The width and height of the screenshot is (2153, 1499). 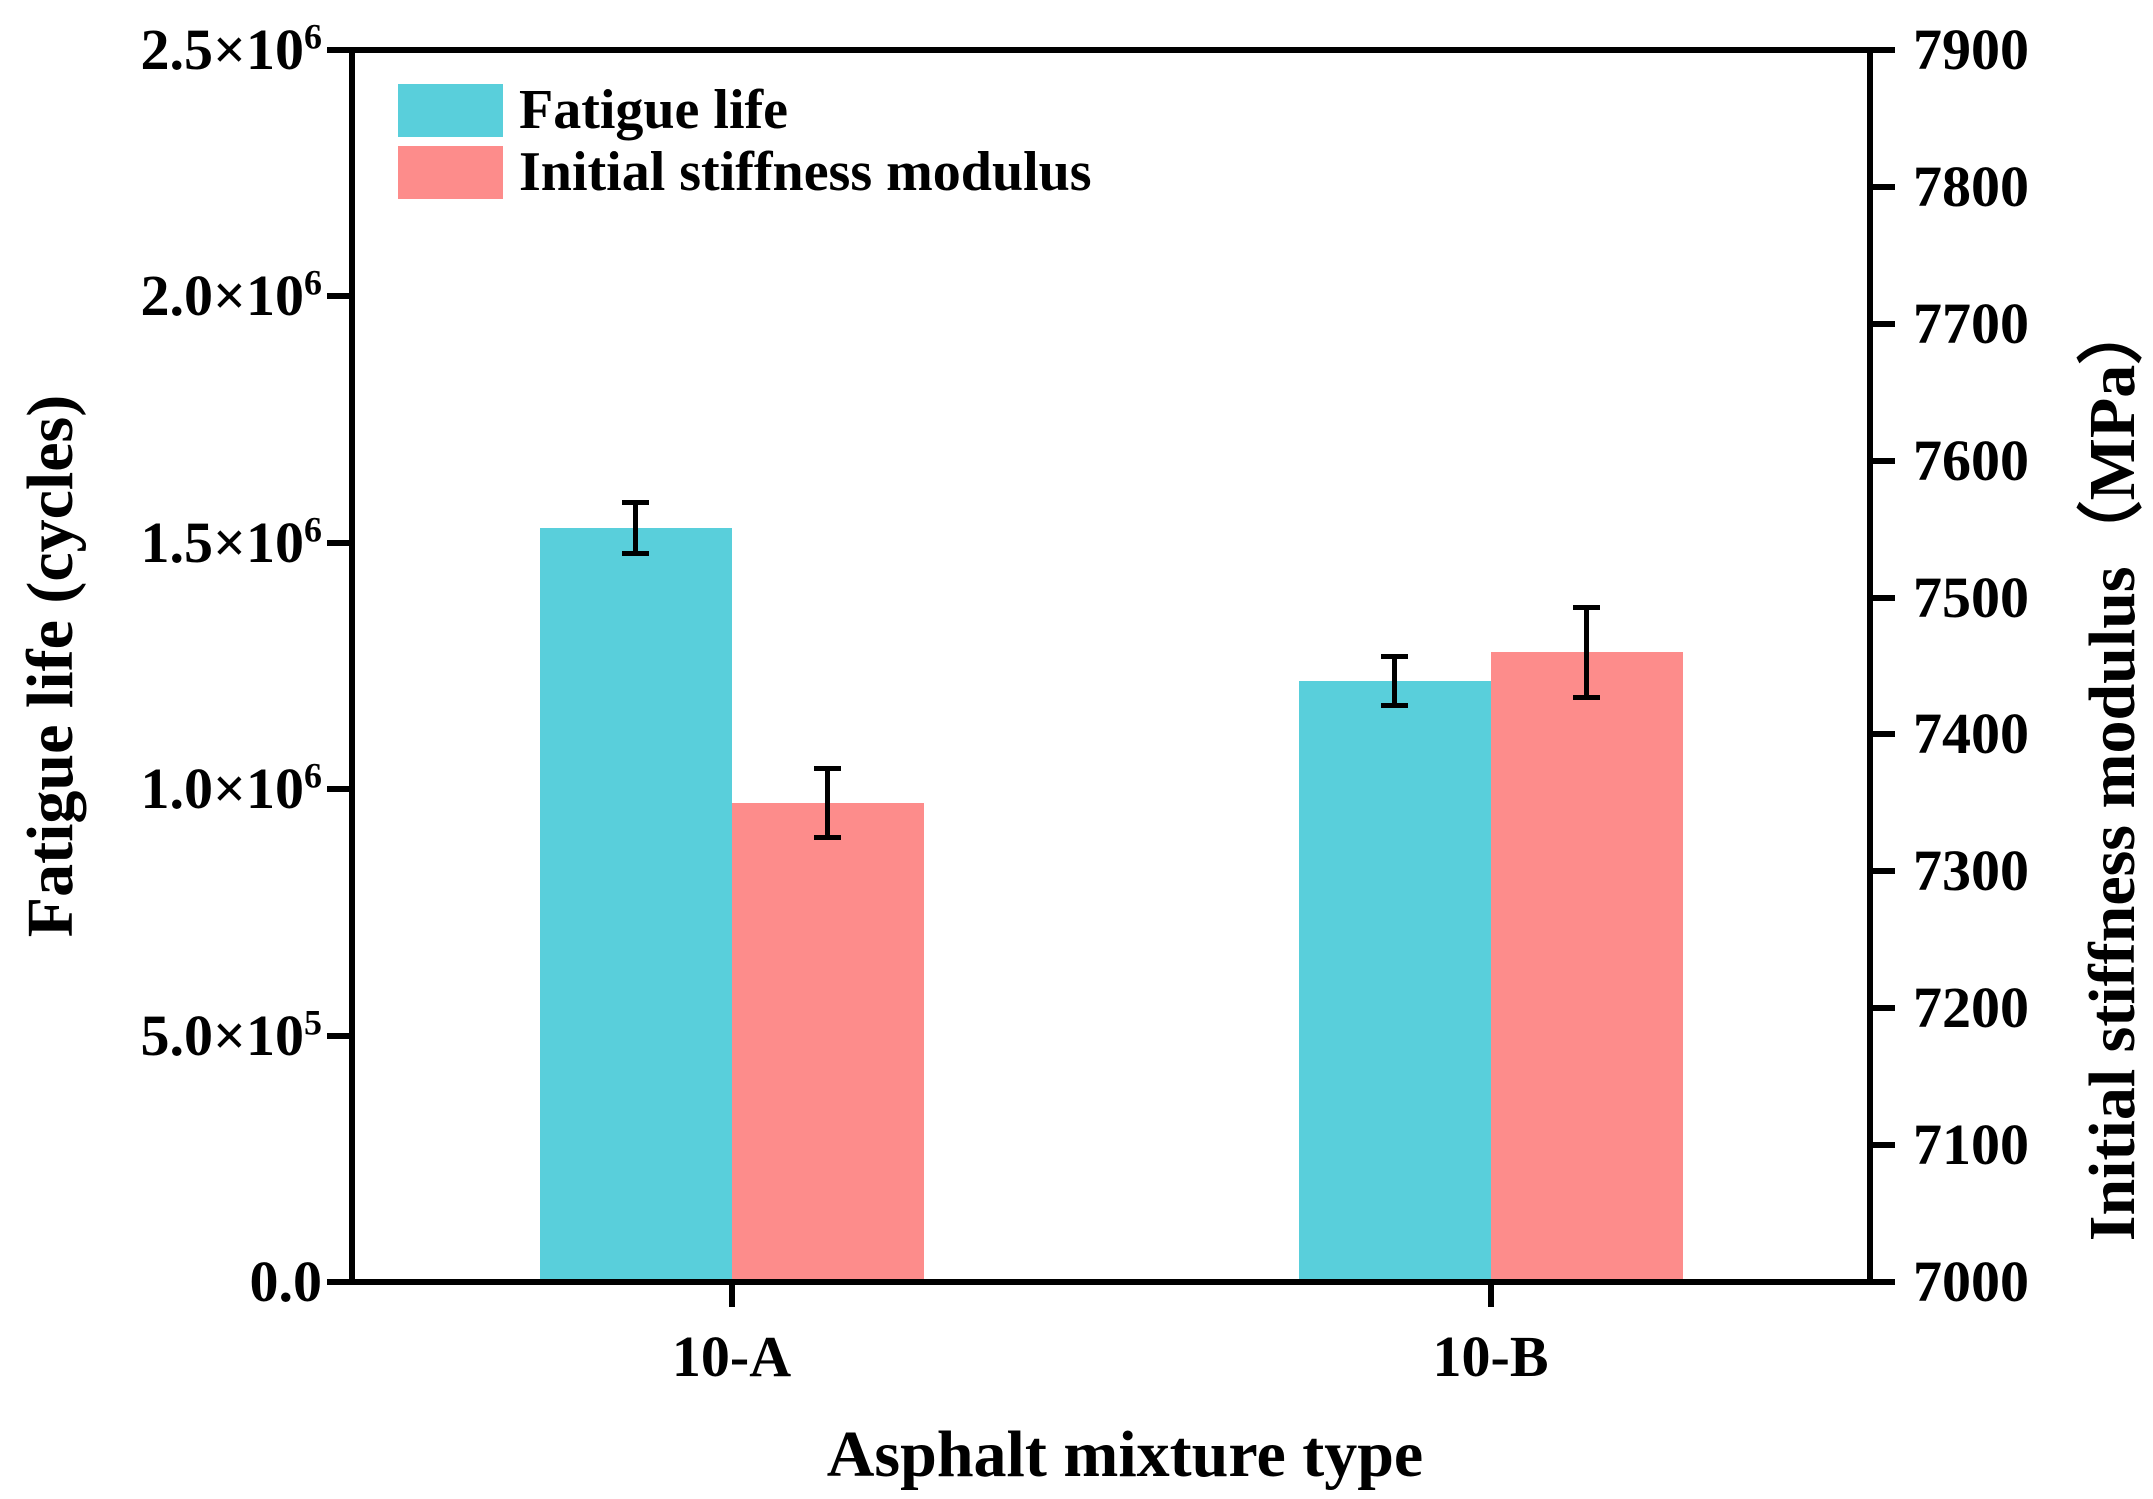 I want to click on left-axis-tick-label: 0.0, so click(x=286, y=1281).